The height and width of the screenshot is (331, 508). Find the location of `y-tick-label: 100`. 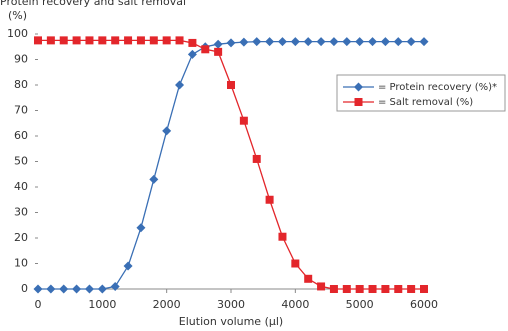

y-tick-label: 100 is located at coordinates (17, 33).